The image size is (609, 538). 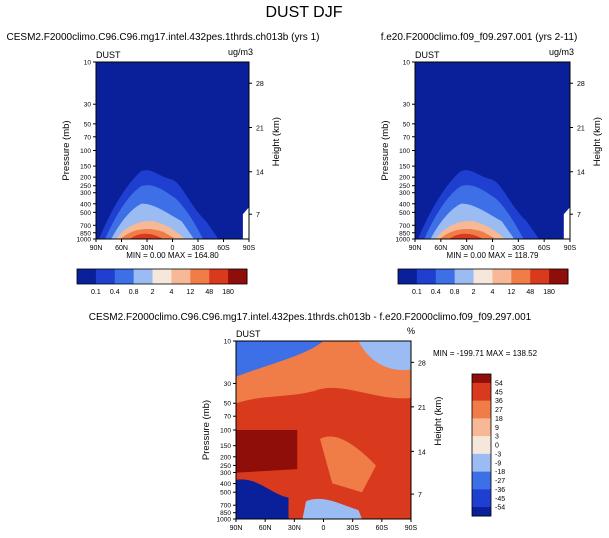 I want to click on contour-lower-light, so click(x=332, y=508).